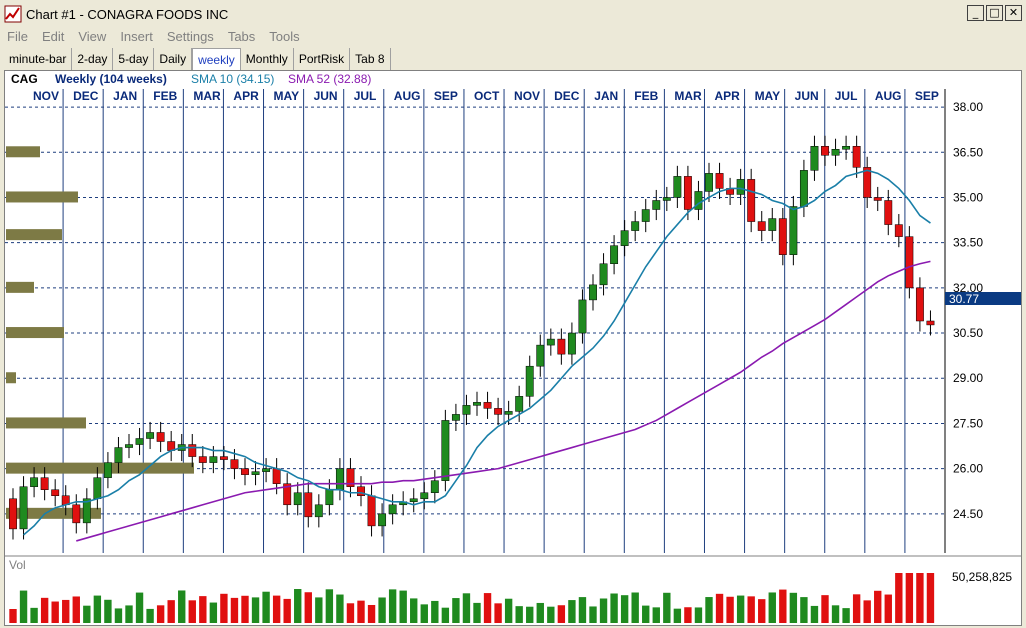 Image resolution: width=1026 pixels, height=628 pixels. Describe the element at coordinates (267, 59) in the screenshot. I see `tab-monthly: Monthly` at that location.